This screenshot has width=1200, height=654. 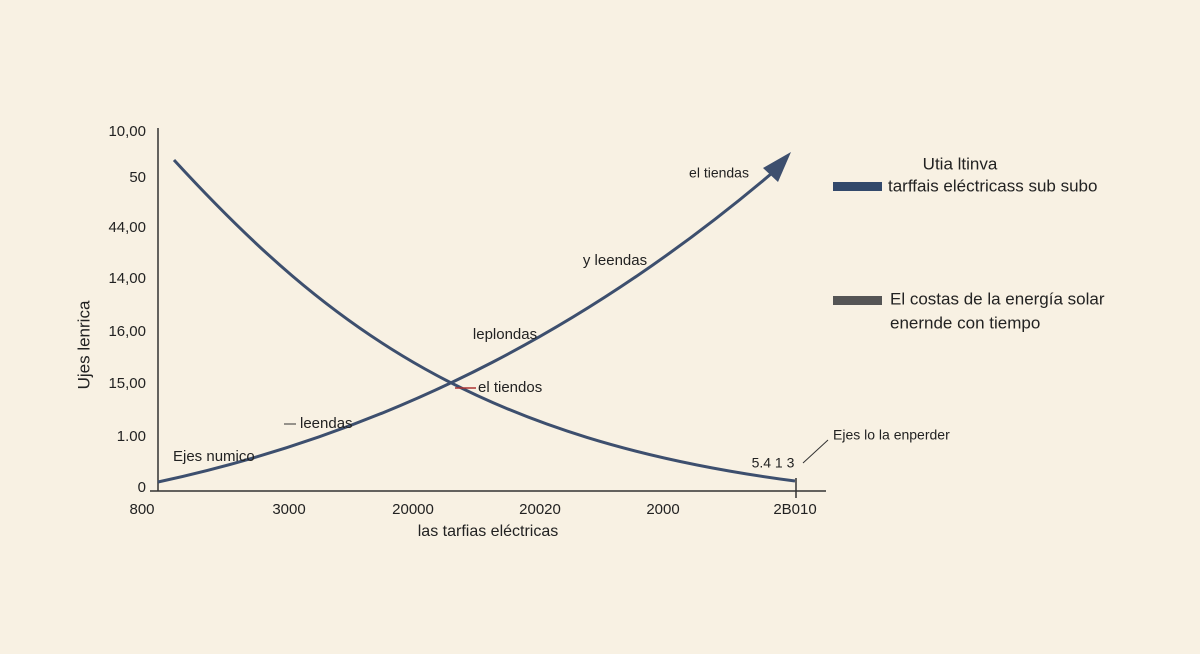 I want to click on annotation: leendas, so click(x=326, y=423).